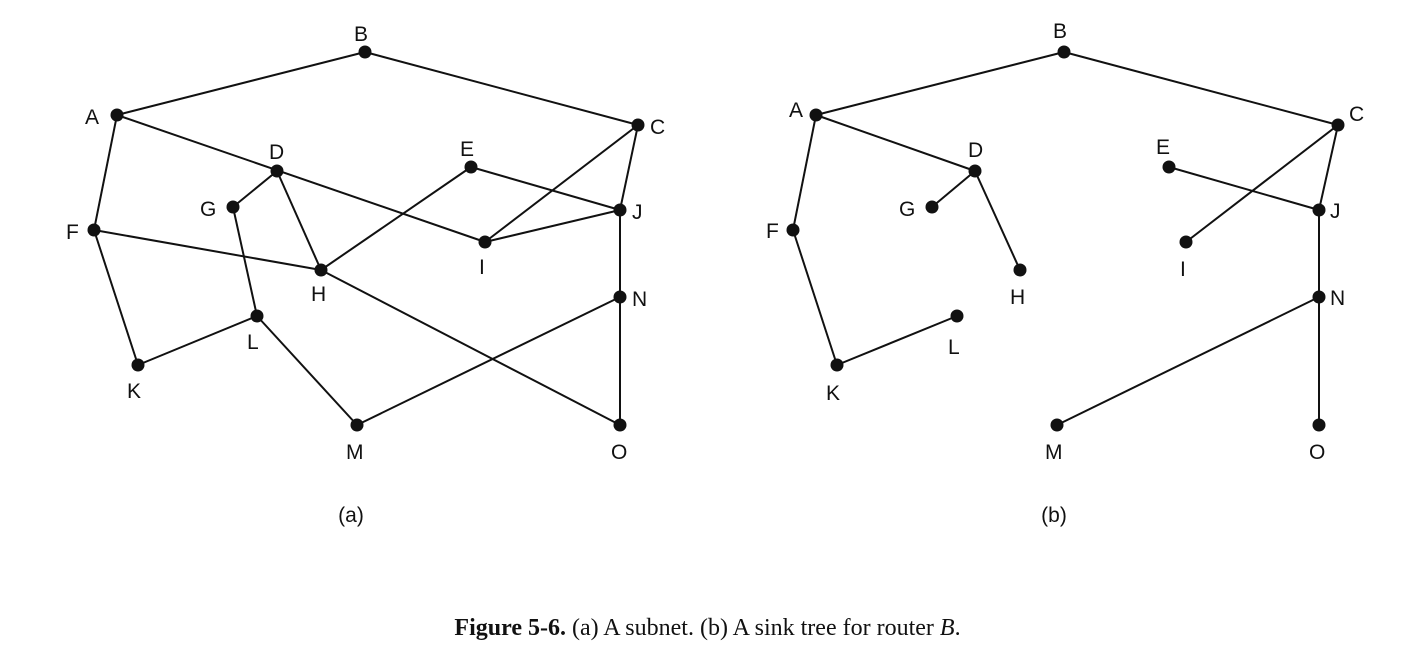 This screenshot has width=1415, height=646. What do you see at coordinates (351, 515) in the screenshot?
I see `panel-a-label: (a)` at bounding box center [351, 515].